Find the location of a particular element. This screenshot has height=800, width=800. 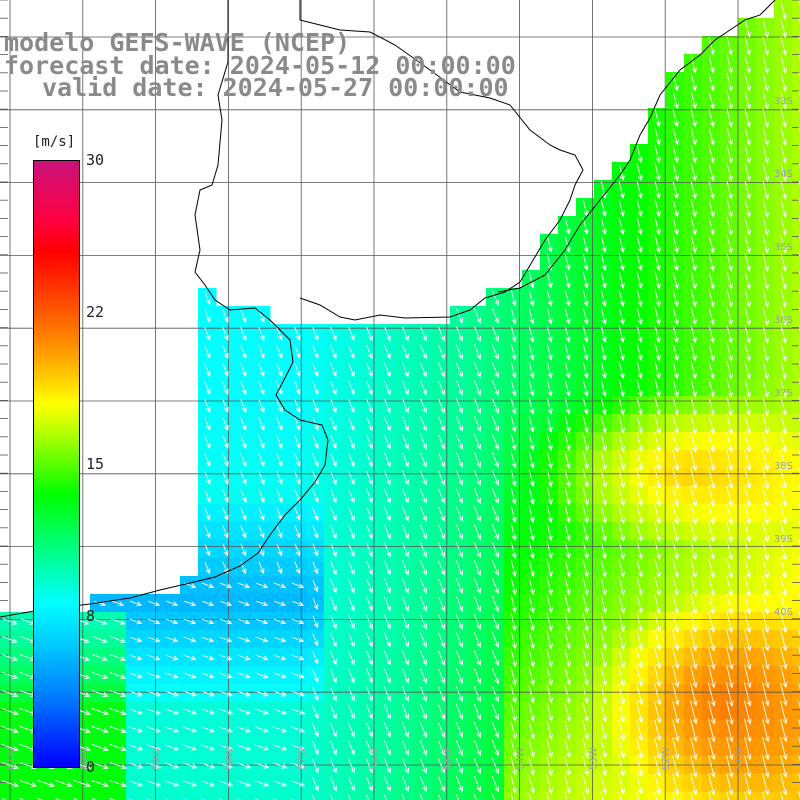

lon-label: 61W is located at coordinates (11, 758).